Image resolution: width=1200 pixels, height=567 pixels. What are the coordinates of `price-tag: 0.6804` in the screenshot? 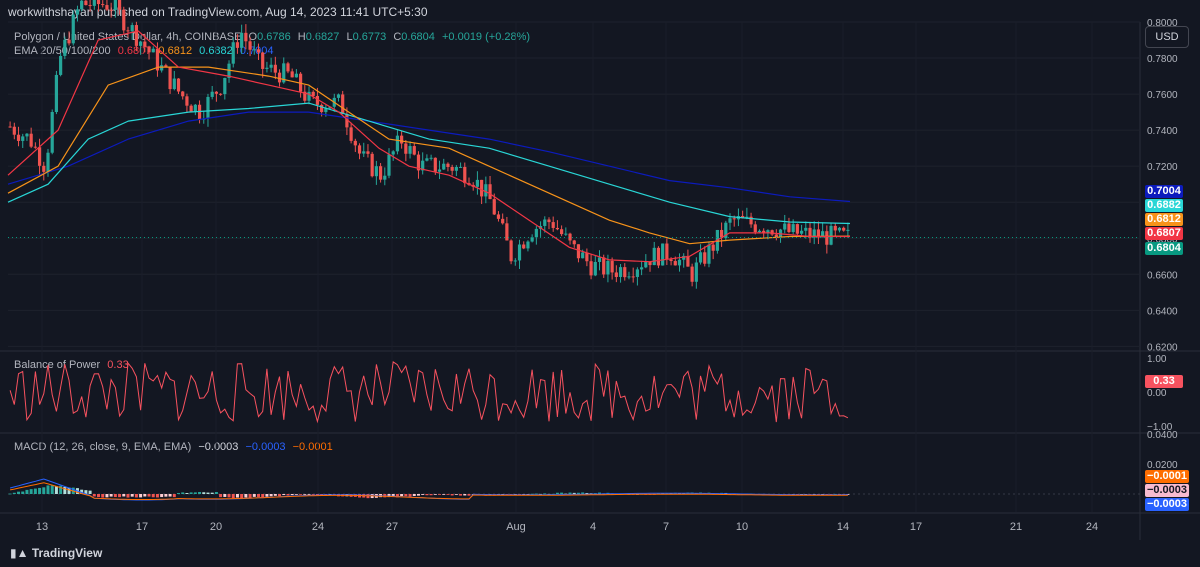 It's located at (1164, 248).